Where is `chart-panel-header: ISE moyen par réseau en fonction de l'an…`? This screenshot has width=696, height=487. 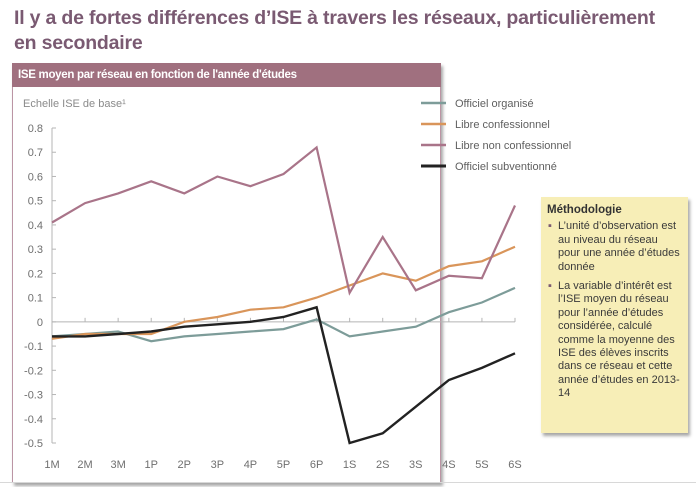
chart-panel-header: ISE moyen par réseau en fonction de l'an… is located at coordinates (226, 75).